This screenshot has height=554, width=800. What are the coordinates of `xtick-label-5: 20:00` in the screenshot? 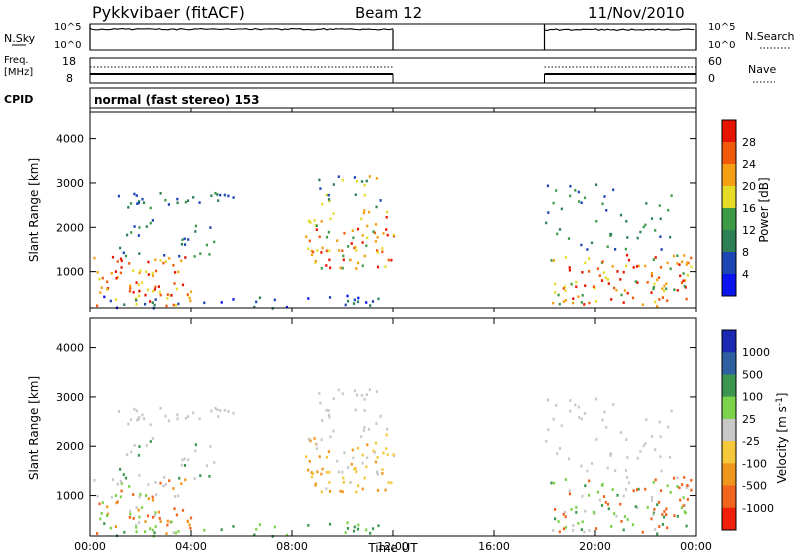 It's located at (595, 546).